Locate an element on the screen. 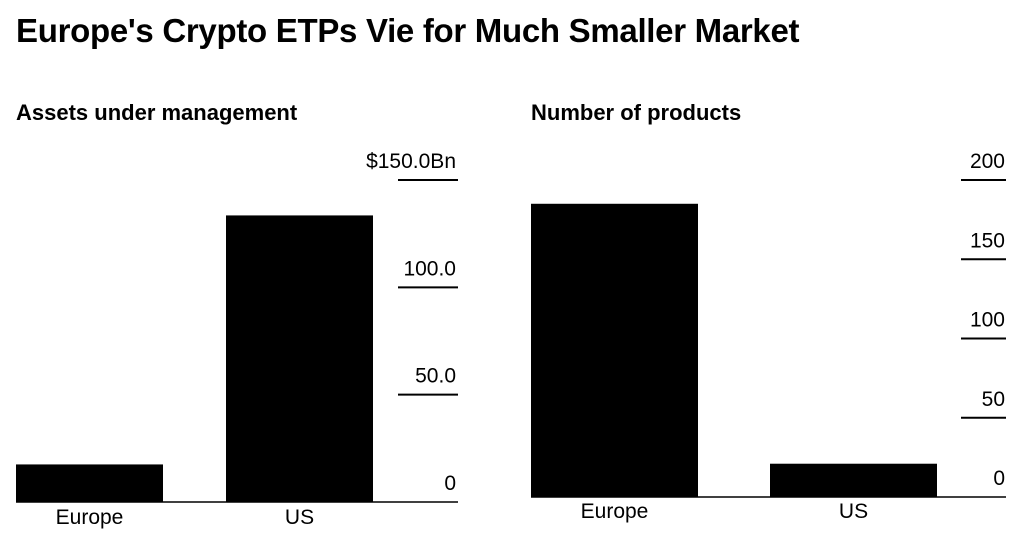 The image size is (1024, 540). products-tick-label-3: 150 is located at coordinates (987, 240).